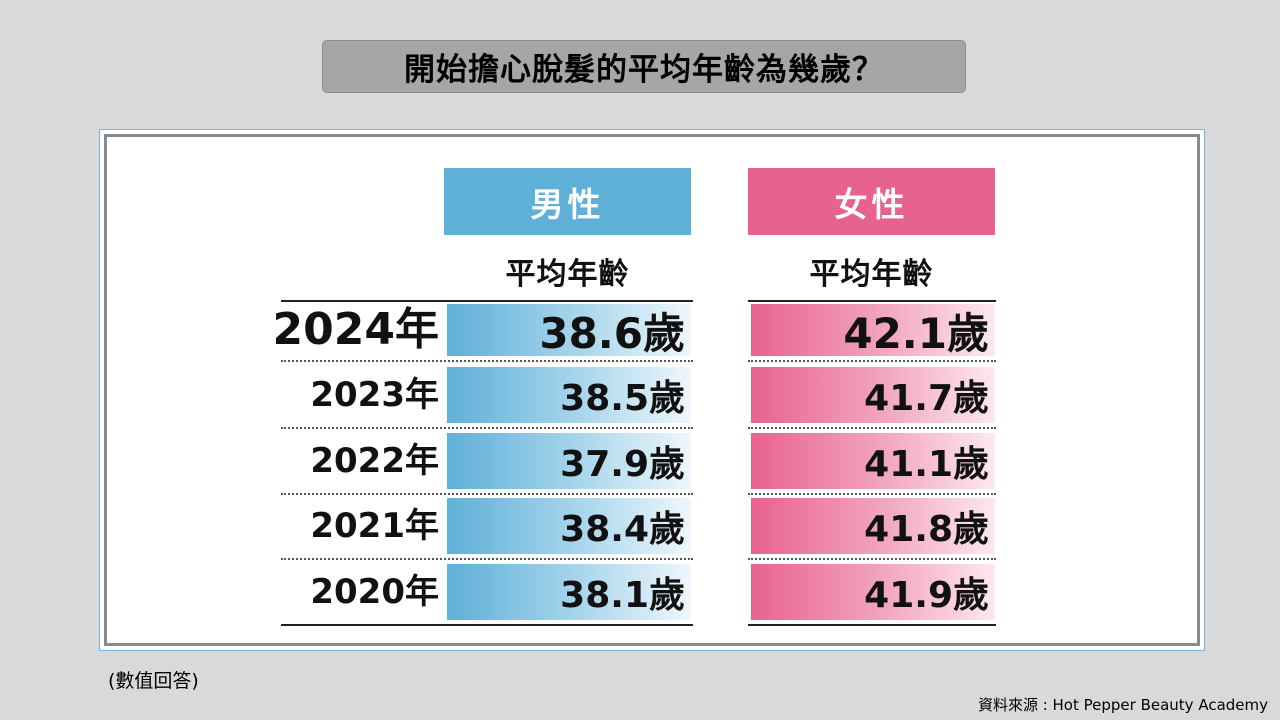  What do you see at coordinates (374, 526) in the screenshot?
I see `row-year-label: 2021年` at bounding box center [374, 526].